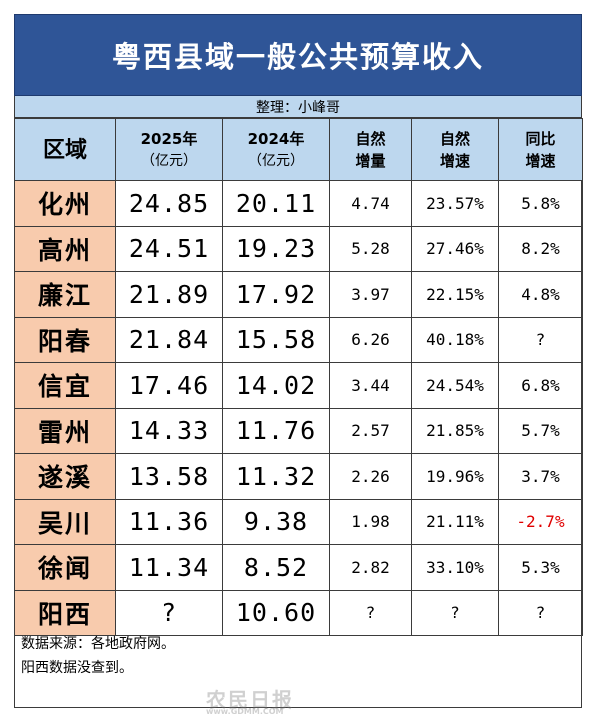  I want to click on table-row: 遂溪 13.58 11.32 2.26 19.96% 3.7%, so click(298, 476).